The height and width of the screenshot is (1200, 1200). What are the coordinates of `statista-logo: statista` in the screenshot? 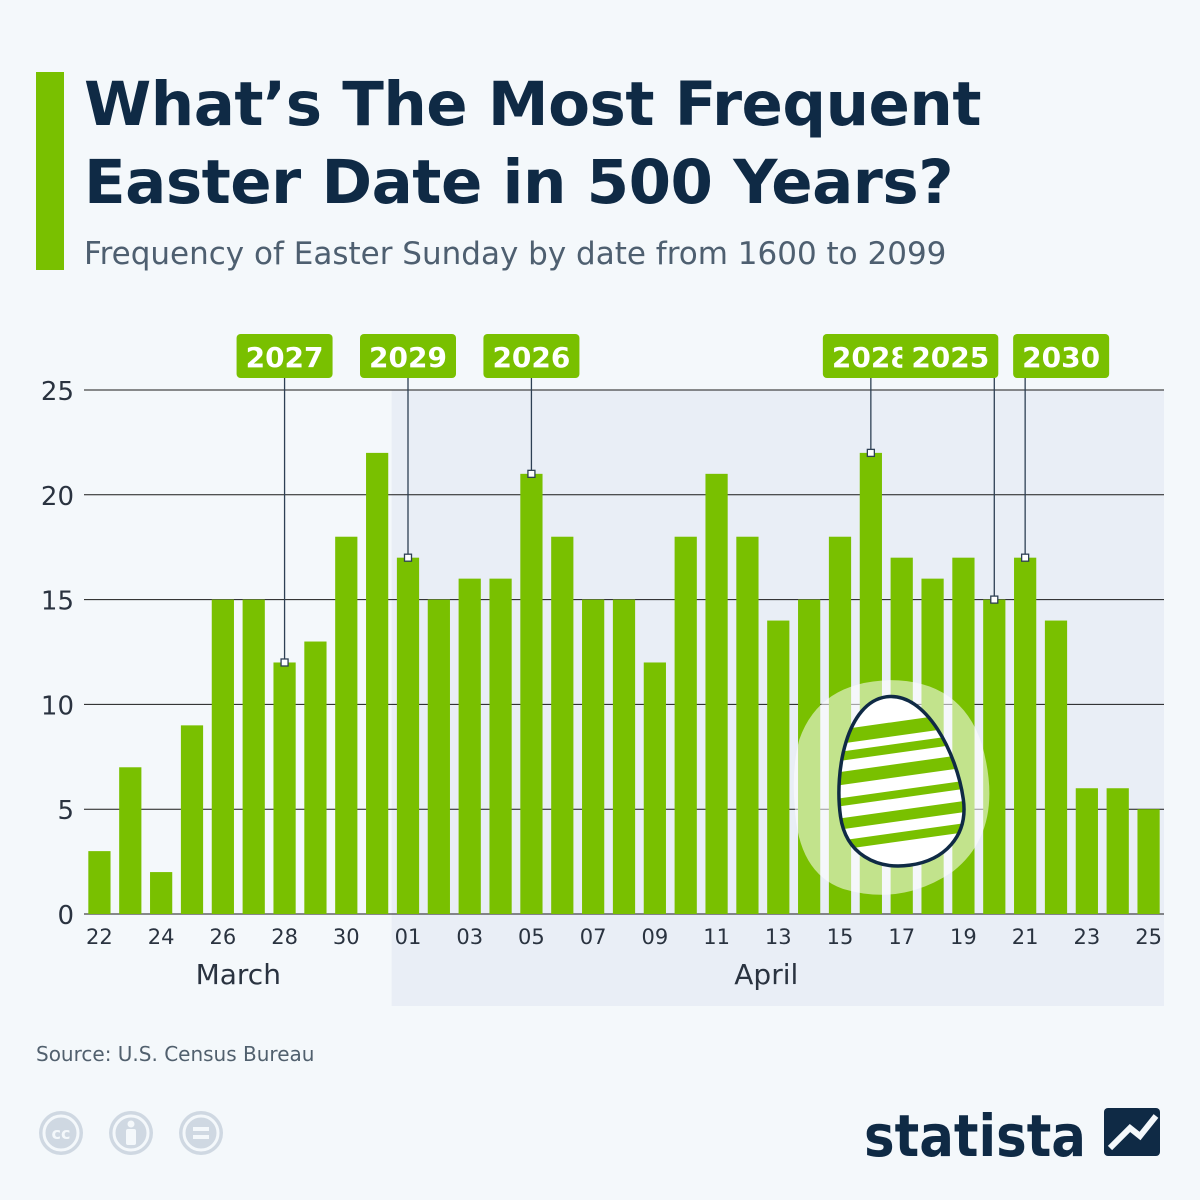 It's located at (1014, 1133).